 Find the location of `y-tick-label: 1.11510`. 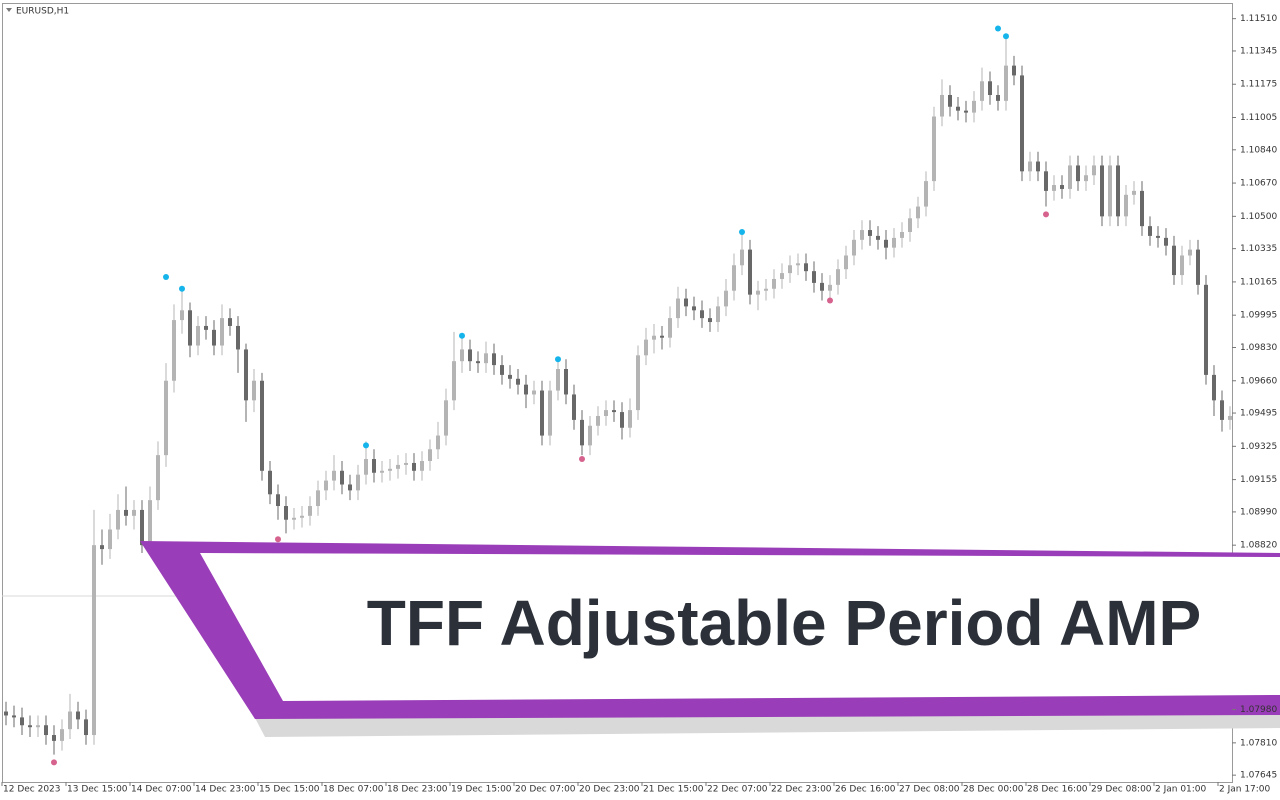

y-tick-label: 1.11510 is located at coordinates (1258, 19).